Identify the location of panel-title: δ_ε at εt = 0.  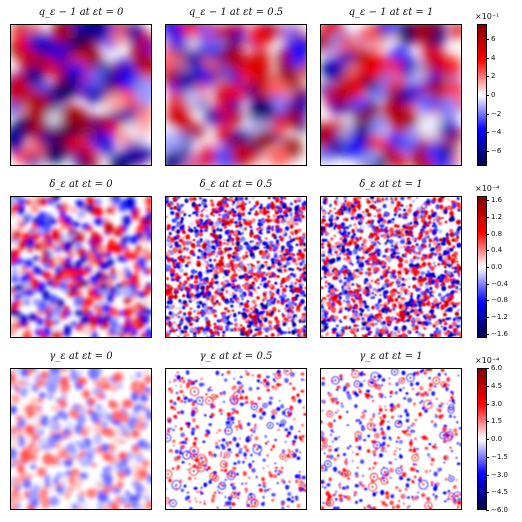
(81, 184).